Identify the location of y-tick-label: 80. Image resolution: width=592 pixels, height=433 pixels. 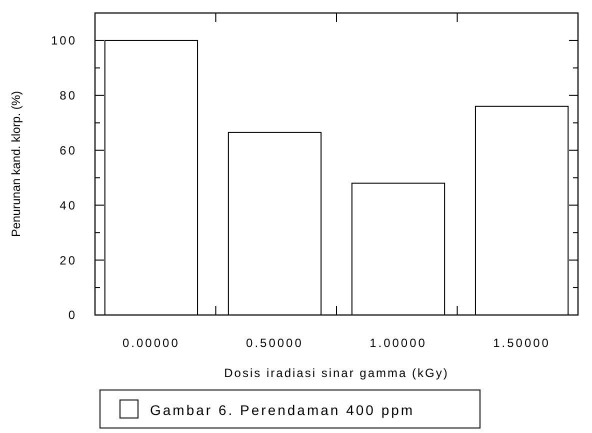
(68, 95).